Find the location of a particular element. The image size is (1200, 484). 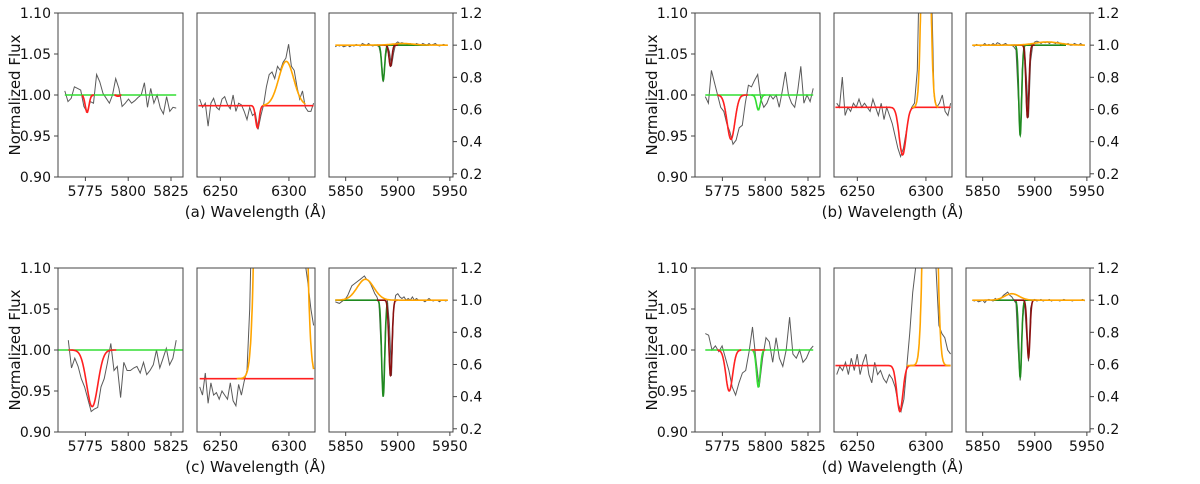

y-tick-label: 1.10 is located at coordinates (35, 269).